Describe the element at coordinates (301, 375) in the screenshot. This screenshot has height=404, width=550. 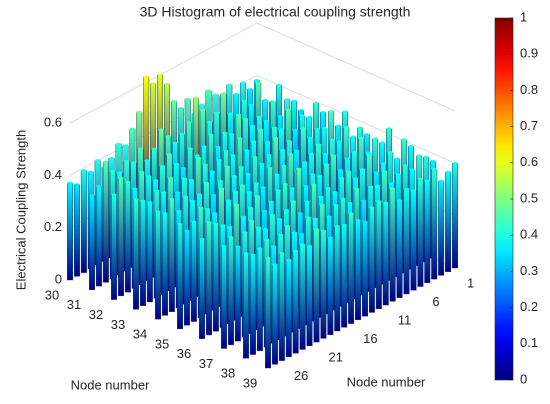
I see `y-tick-label: 26` at that location.